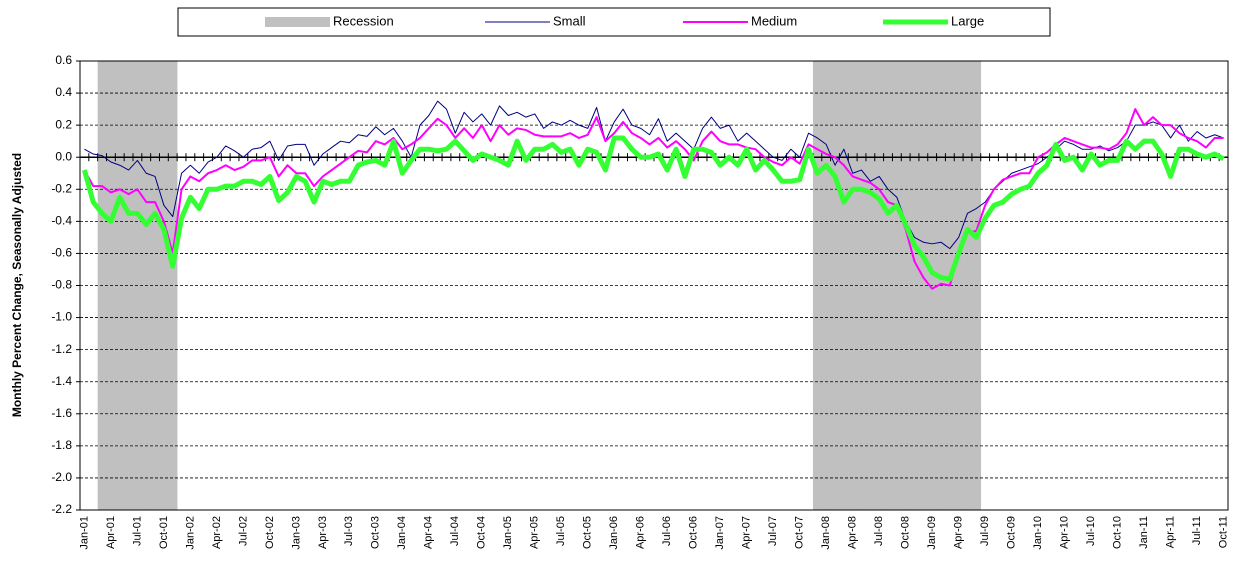  What do you see at coordinates (694, 532) in the screenshot?
I see `x-tick-label: Oct-06` at bounding box center [694, 532].